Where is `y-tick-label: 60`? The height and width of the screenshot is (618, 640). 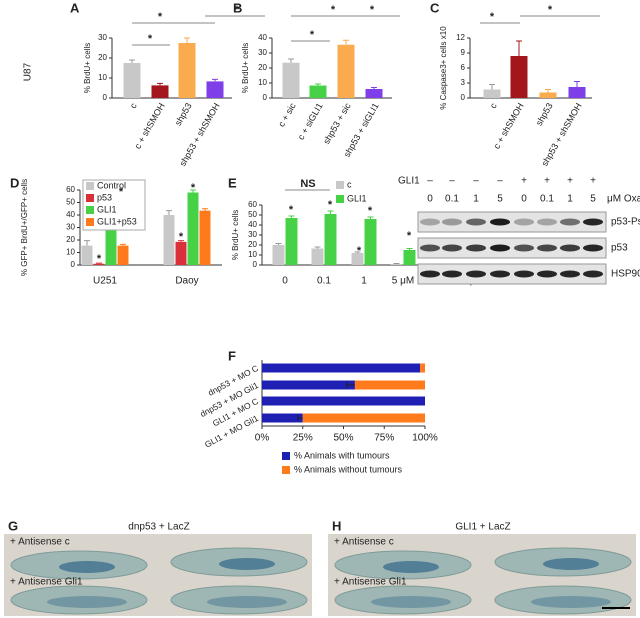
y-tick-label: 60 is located at coordinates (70, 189).